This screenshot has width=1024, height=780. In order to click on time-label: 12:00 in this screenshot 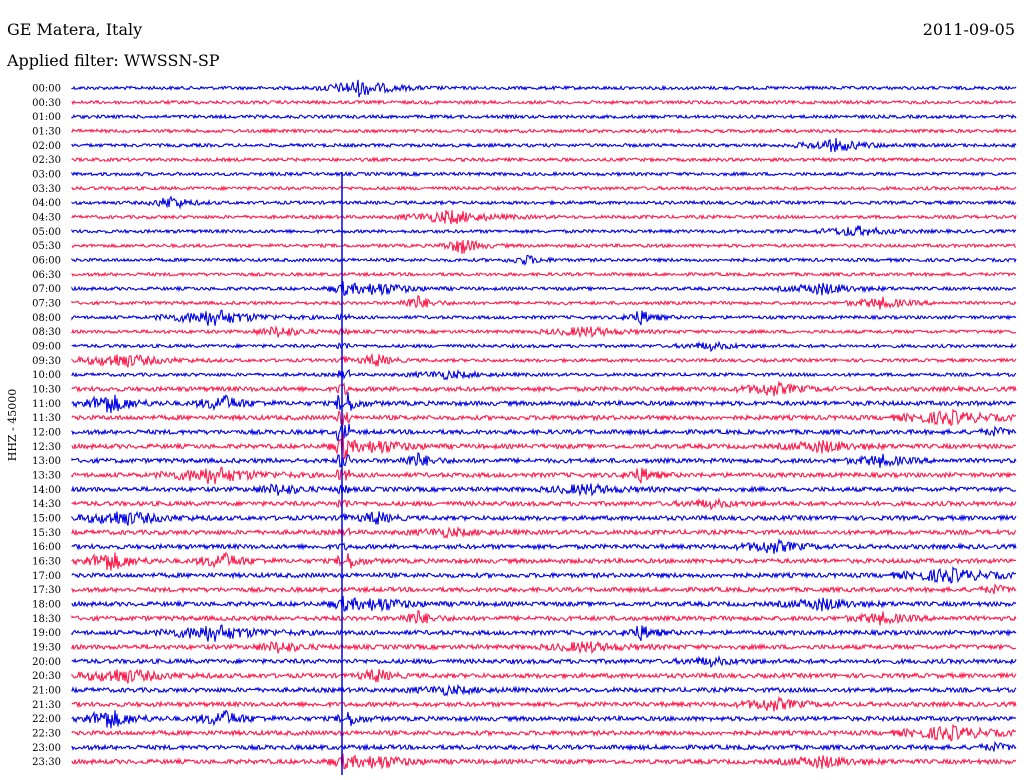, I will do `click(46, 432)`.